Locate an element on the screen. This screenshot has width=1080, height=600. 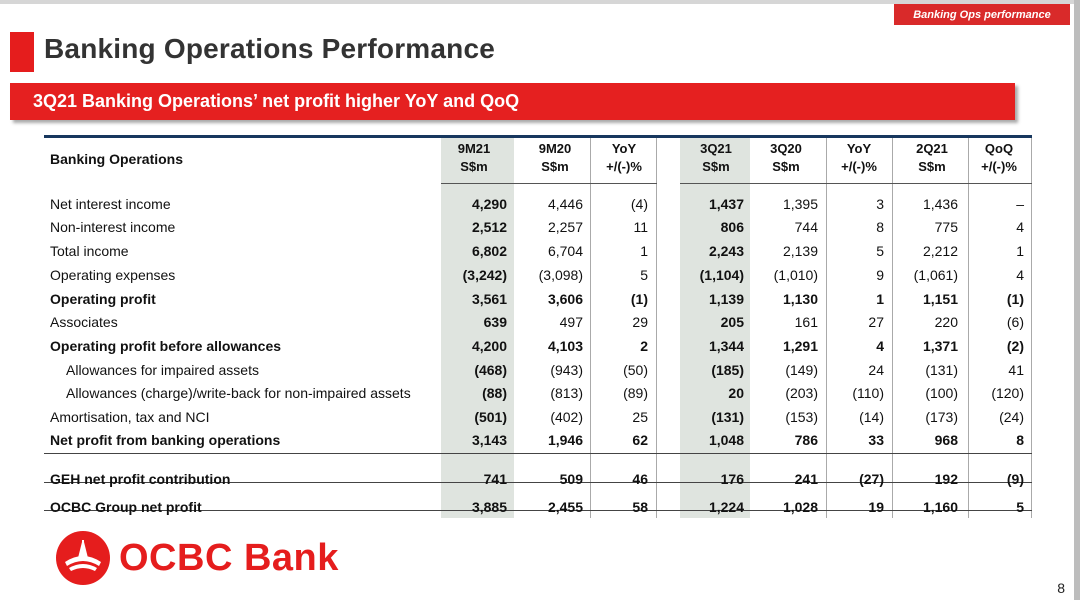
row-label: Associates is located at coordinates (84, 322).